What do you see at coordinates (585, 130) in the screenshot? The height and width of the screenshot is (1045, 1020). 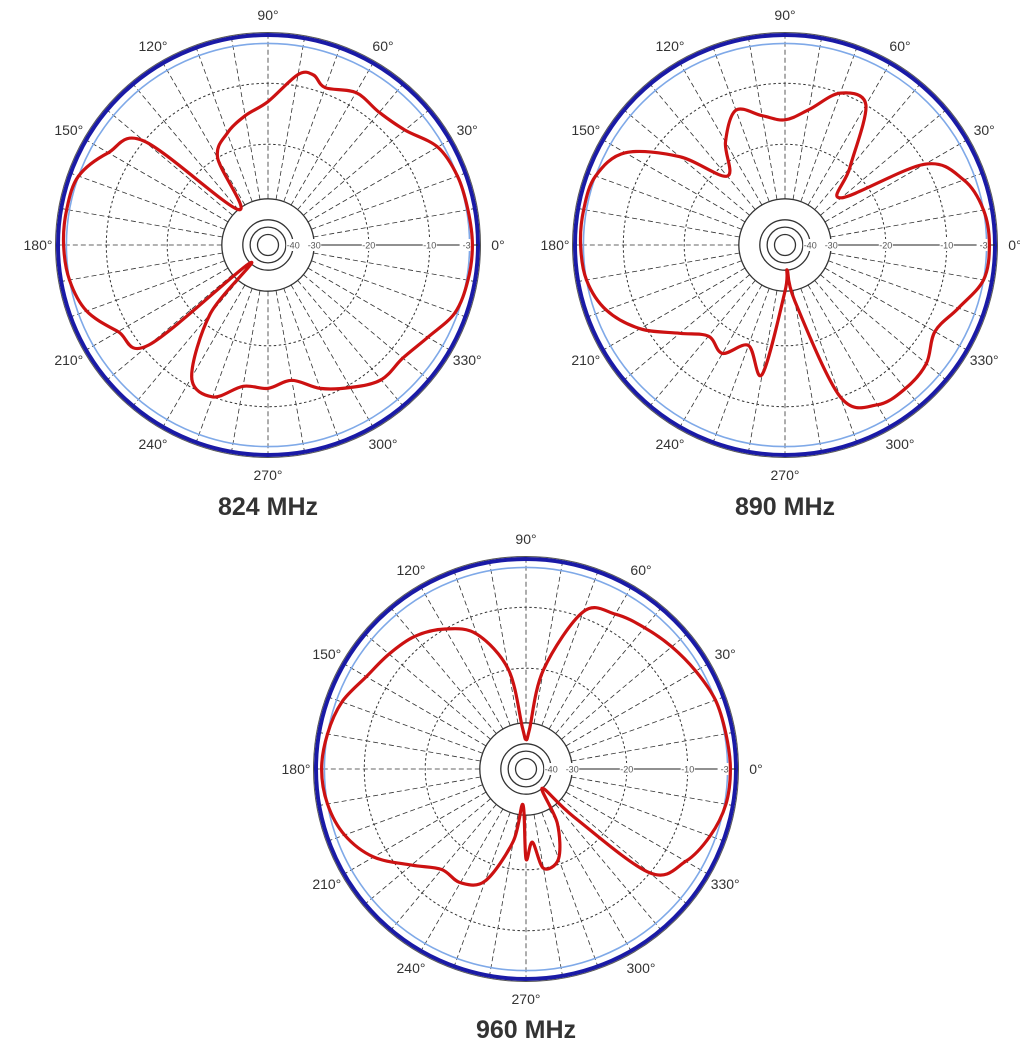 I see `angle-label: 150°` at bounding box center [585, 130].